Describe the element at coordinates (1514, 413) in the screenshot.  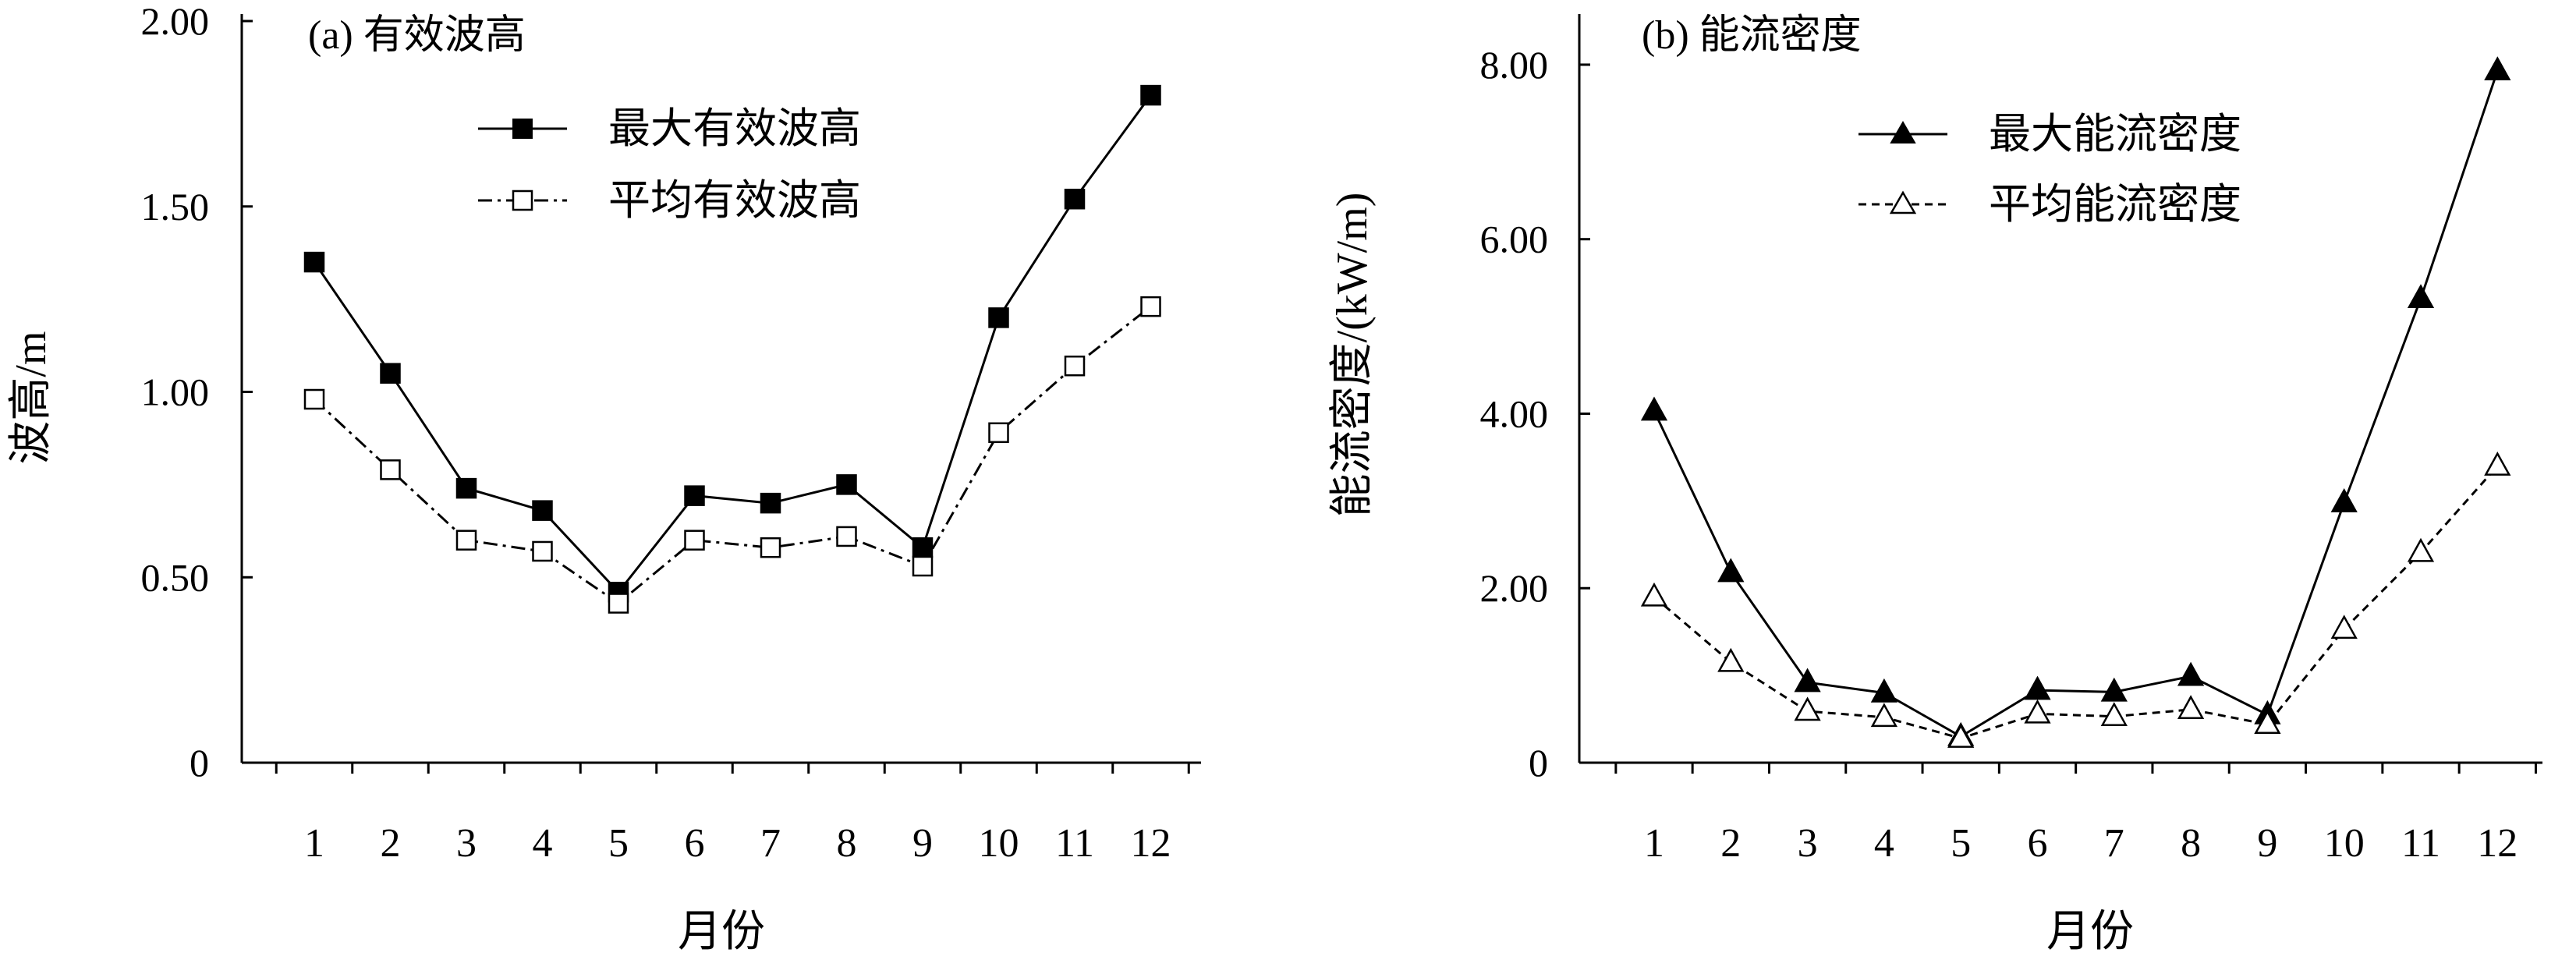
I see `panel-b-y-tick-label: 4.00` at that location.